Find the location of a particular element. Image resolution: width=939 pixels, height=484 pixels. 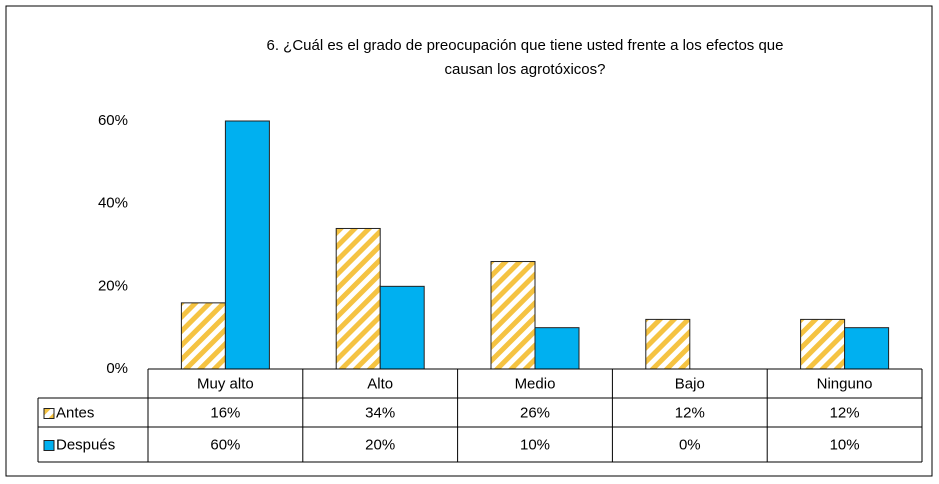

y-tick-label: 0% is located at coordinates (117, 368).